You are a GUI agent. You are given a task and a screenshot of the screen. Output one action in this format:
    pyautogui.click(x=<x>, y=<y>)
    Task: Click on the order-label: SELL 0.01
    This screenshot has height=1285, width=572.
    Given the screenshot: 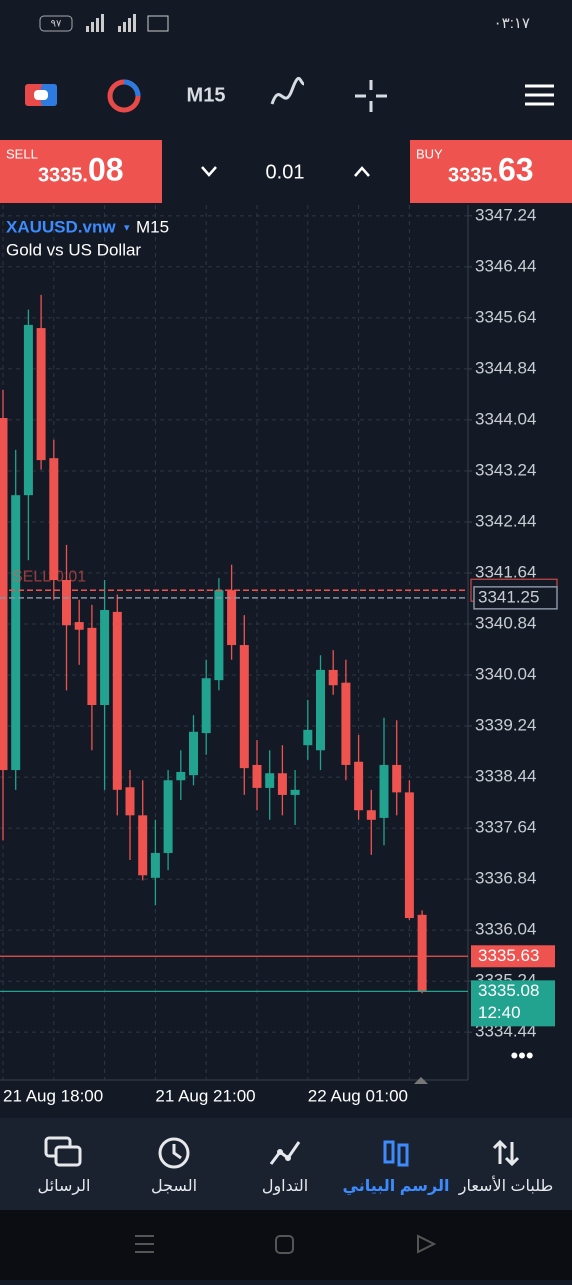 What is the action you would take?
    pyautogui.click(x=49, y=576)
    